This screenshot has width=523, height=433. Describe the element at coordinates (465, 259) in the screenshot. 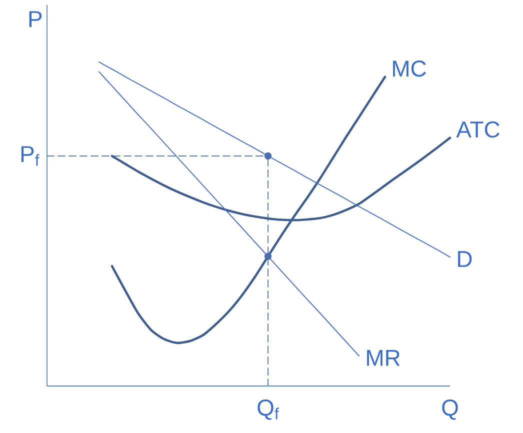

I see `series-label: D` at that location.